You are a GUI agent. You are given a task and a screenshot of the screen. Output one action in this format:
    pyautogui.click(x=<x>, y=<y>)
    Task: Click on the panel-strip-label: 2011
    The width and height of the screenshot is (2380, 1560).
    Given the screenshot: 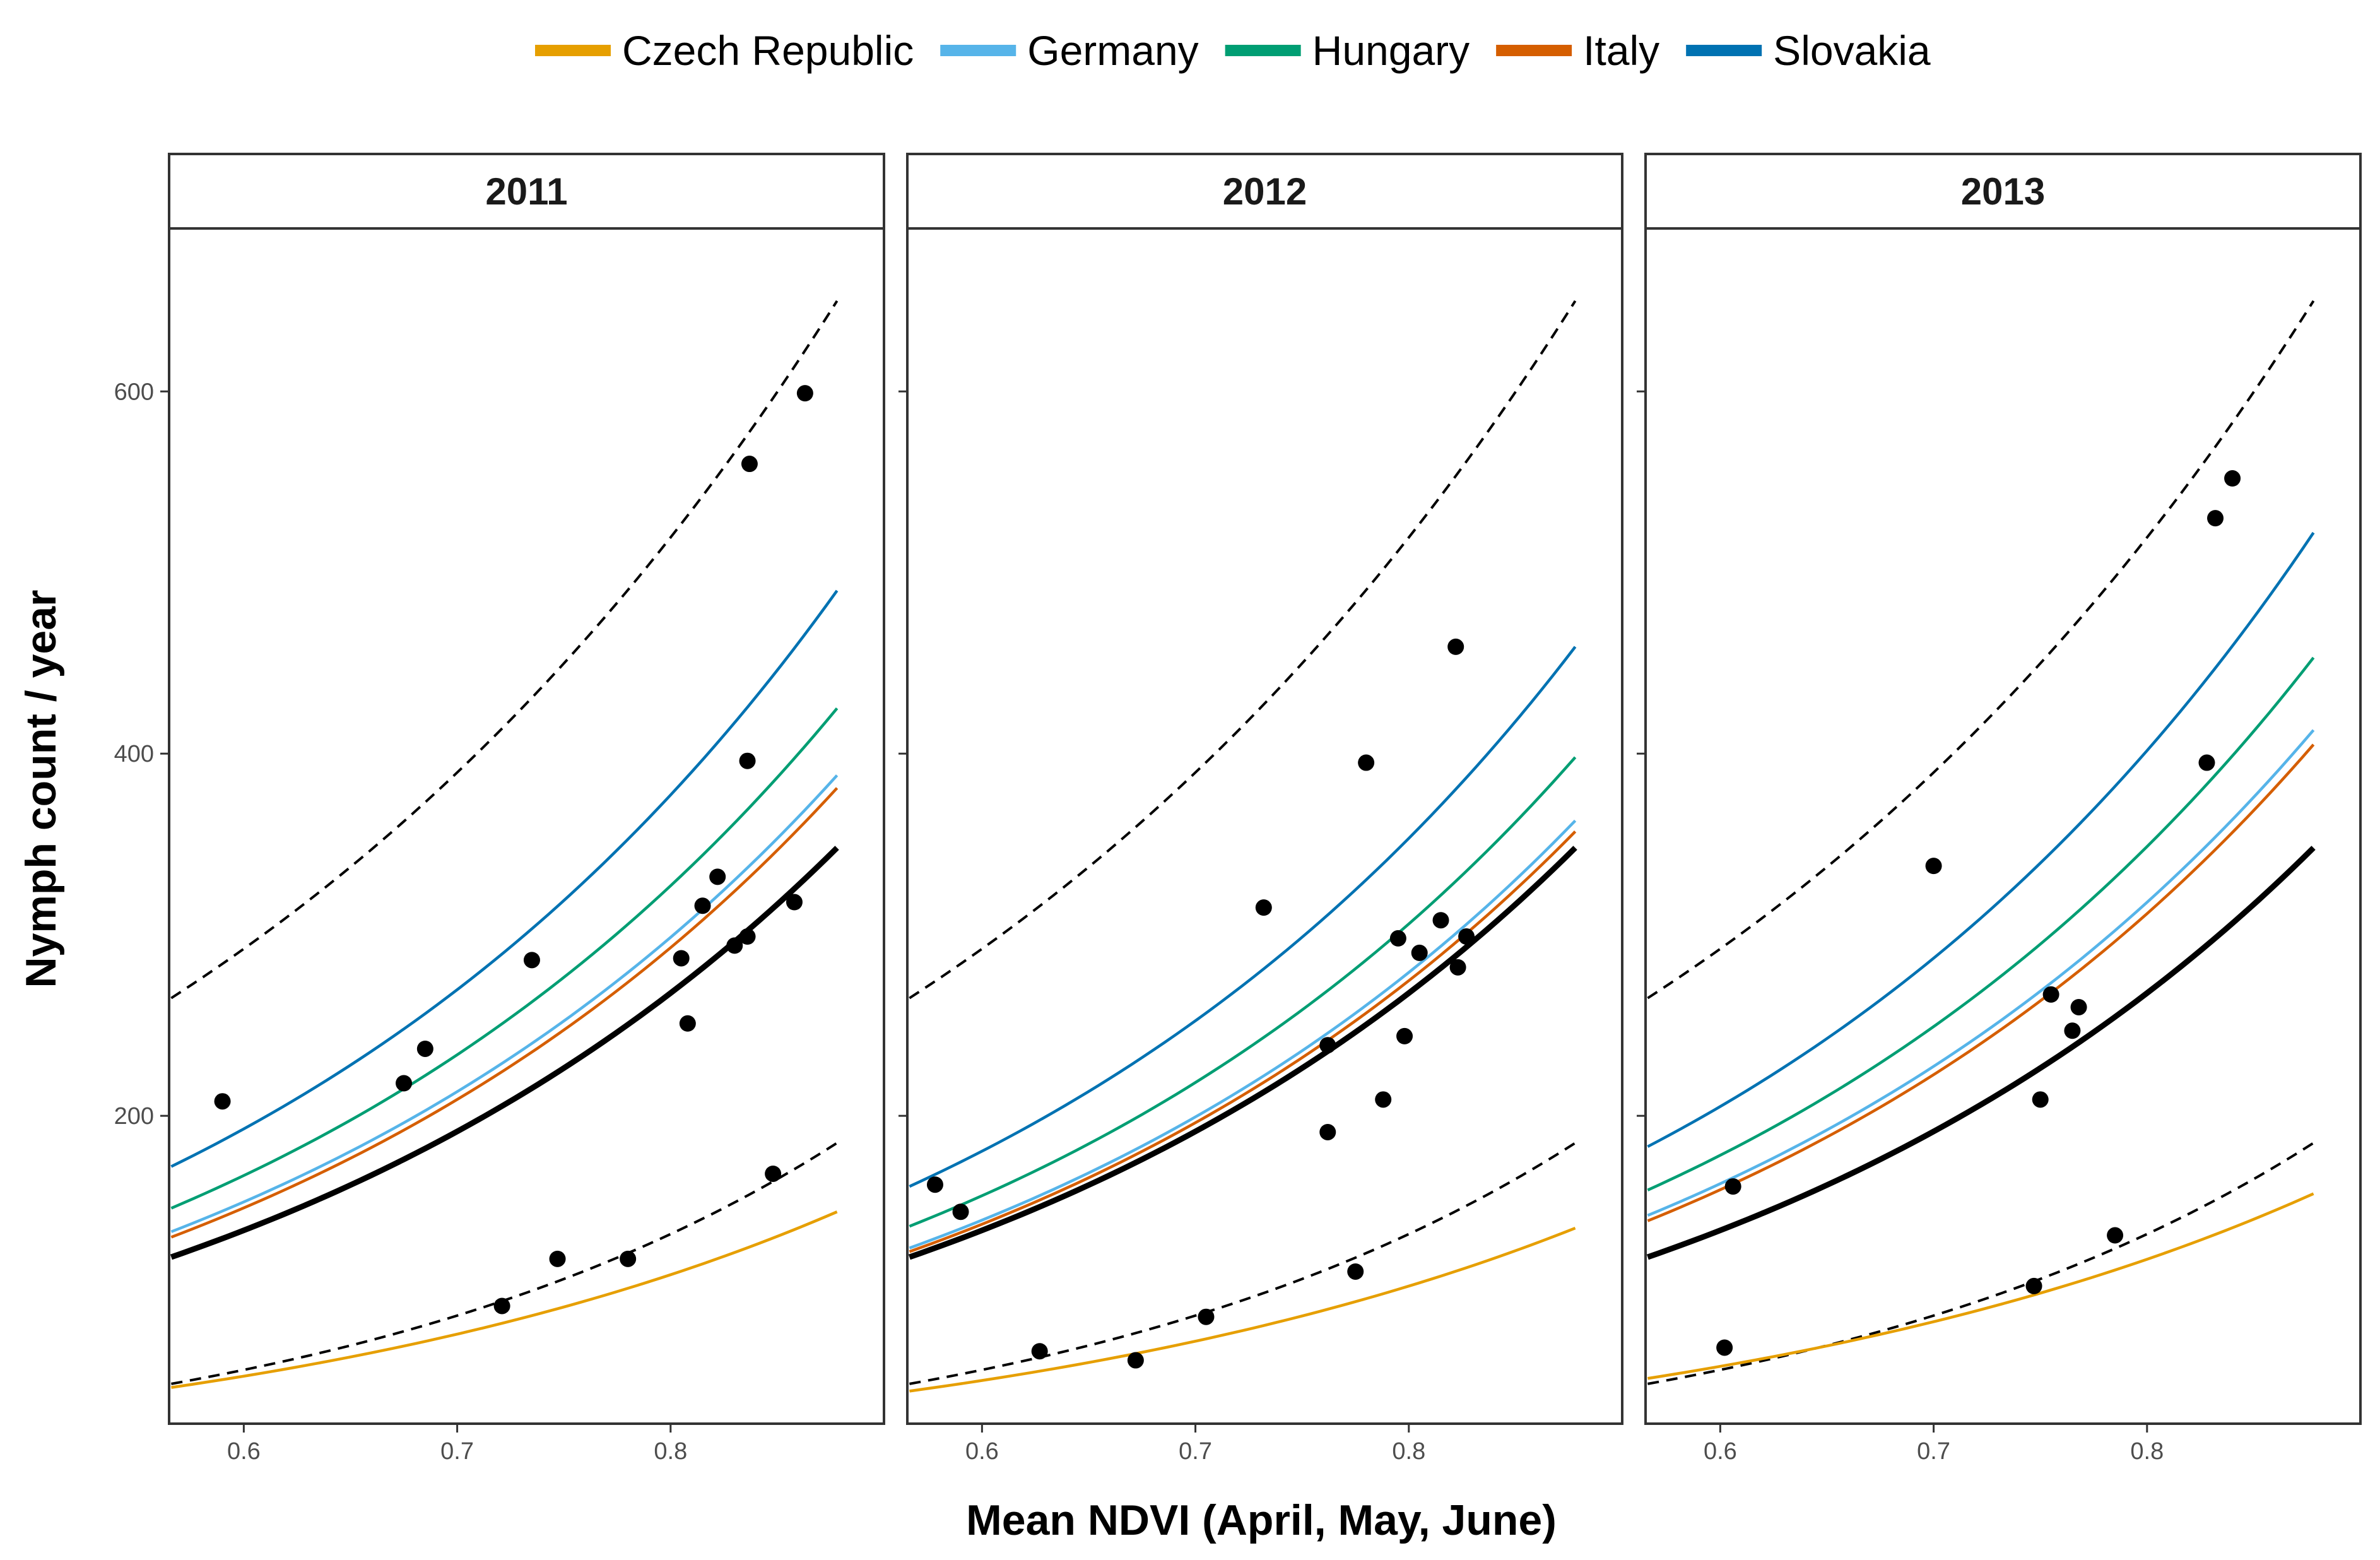 What is the action you would take?
    pyautogui.click(x=526, y=191)
    